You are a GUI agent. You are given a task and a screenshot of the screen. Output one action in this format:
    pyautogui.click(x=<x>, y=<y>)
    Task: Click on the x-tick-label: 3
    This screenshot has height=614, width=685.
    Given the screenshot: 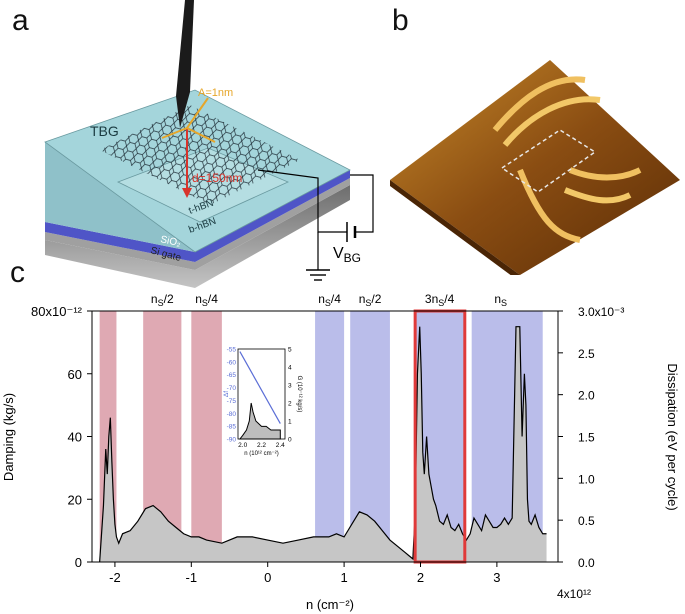 What is the action you would take?
    pyautogui.click(x=496, y=577)
    